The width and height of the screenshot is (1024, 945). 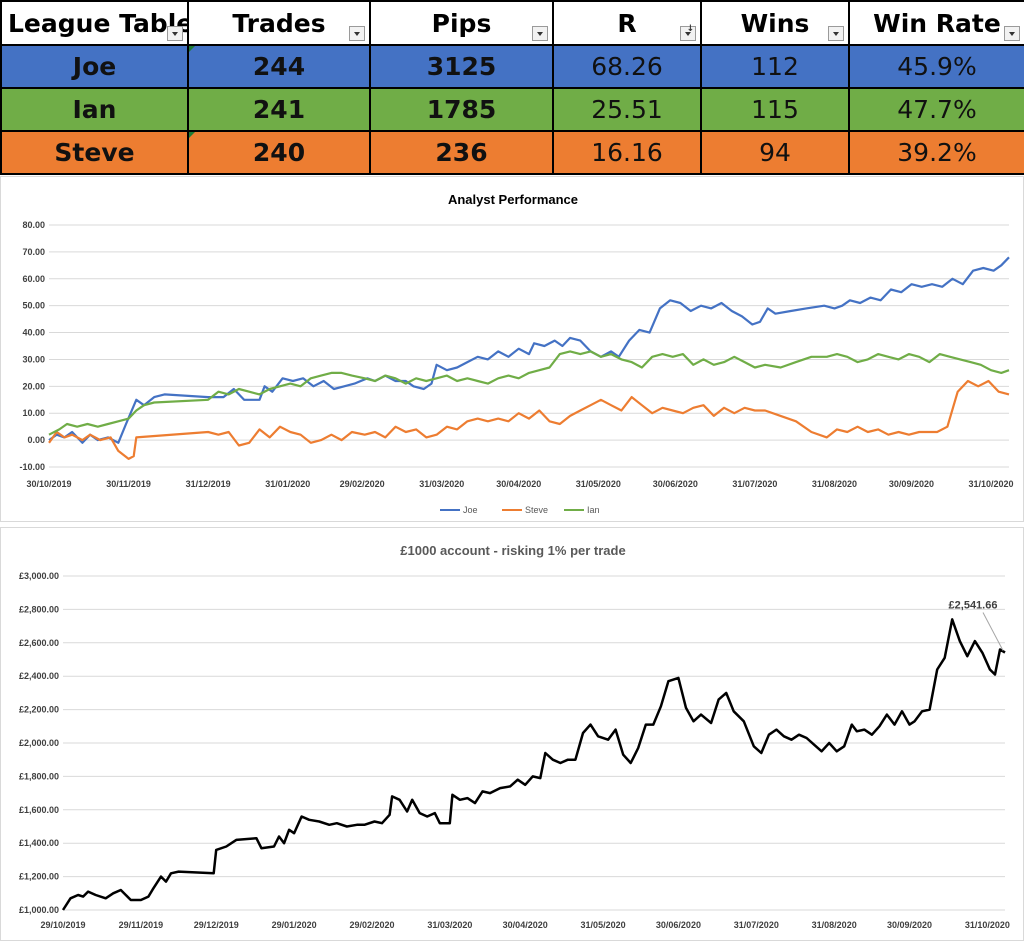 What do you see at coordinates (936, 152) in the screenshot?
I see `win-rate-cell: 39.2%` at bounding box center [936, 152].